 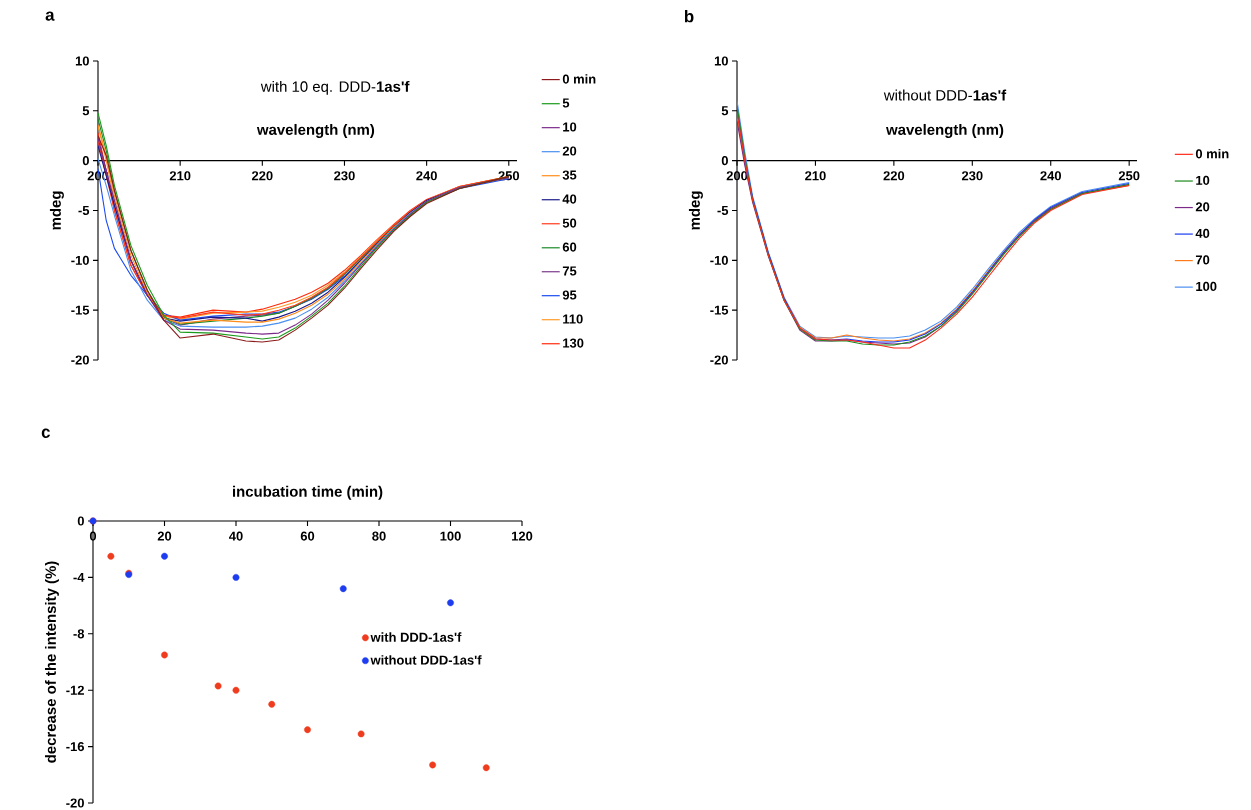 What do you see at coordinates (573, 319) in the screenshot?
I see `legend-label: 110` at bounding box center [573, 319].